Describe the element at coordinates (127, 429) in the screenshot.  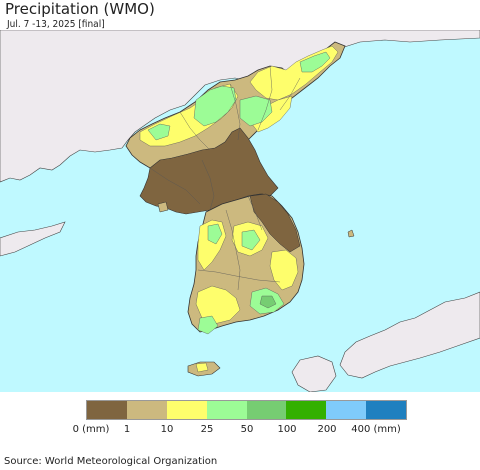
I see `legend-label-1: 1` at that location.